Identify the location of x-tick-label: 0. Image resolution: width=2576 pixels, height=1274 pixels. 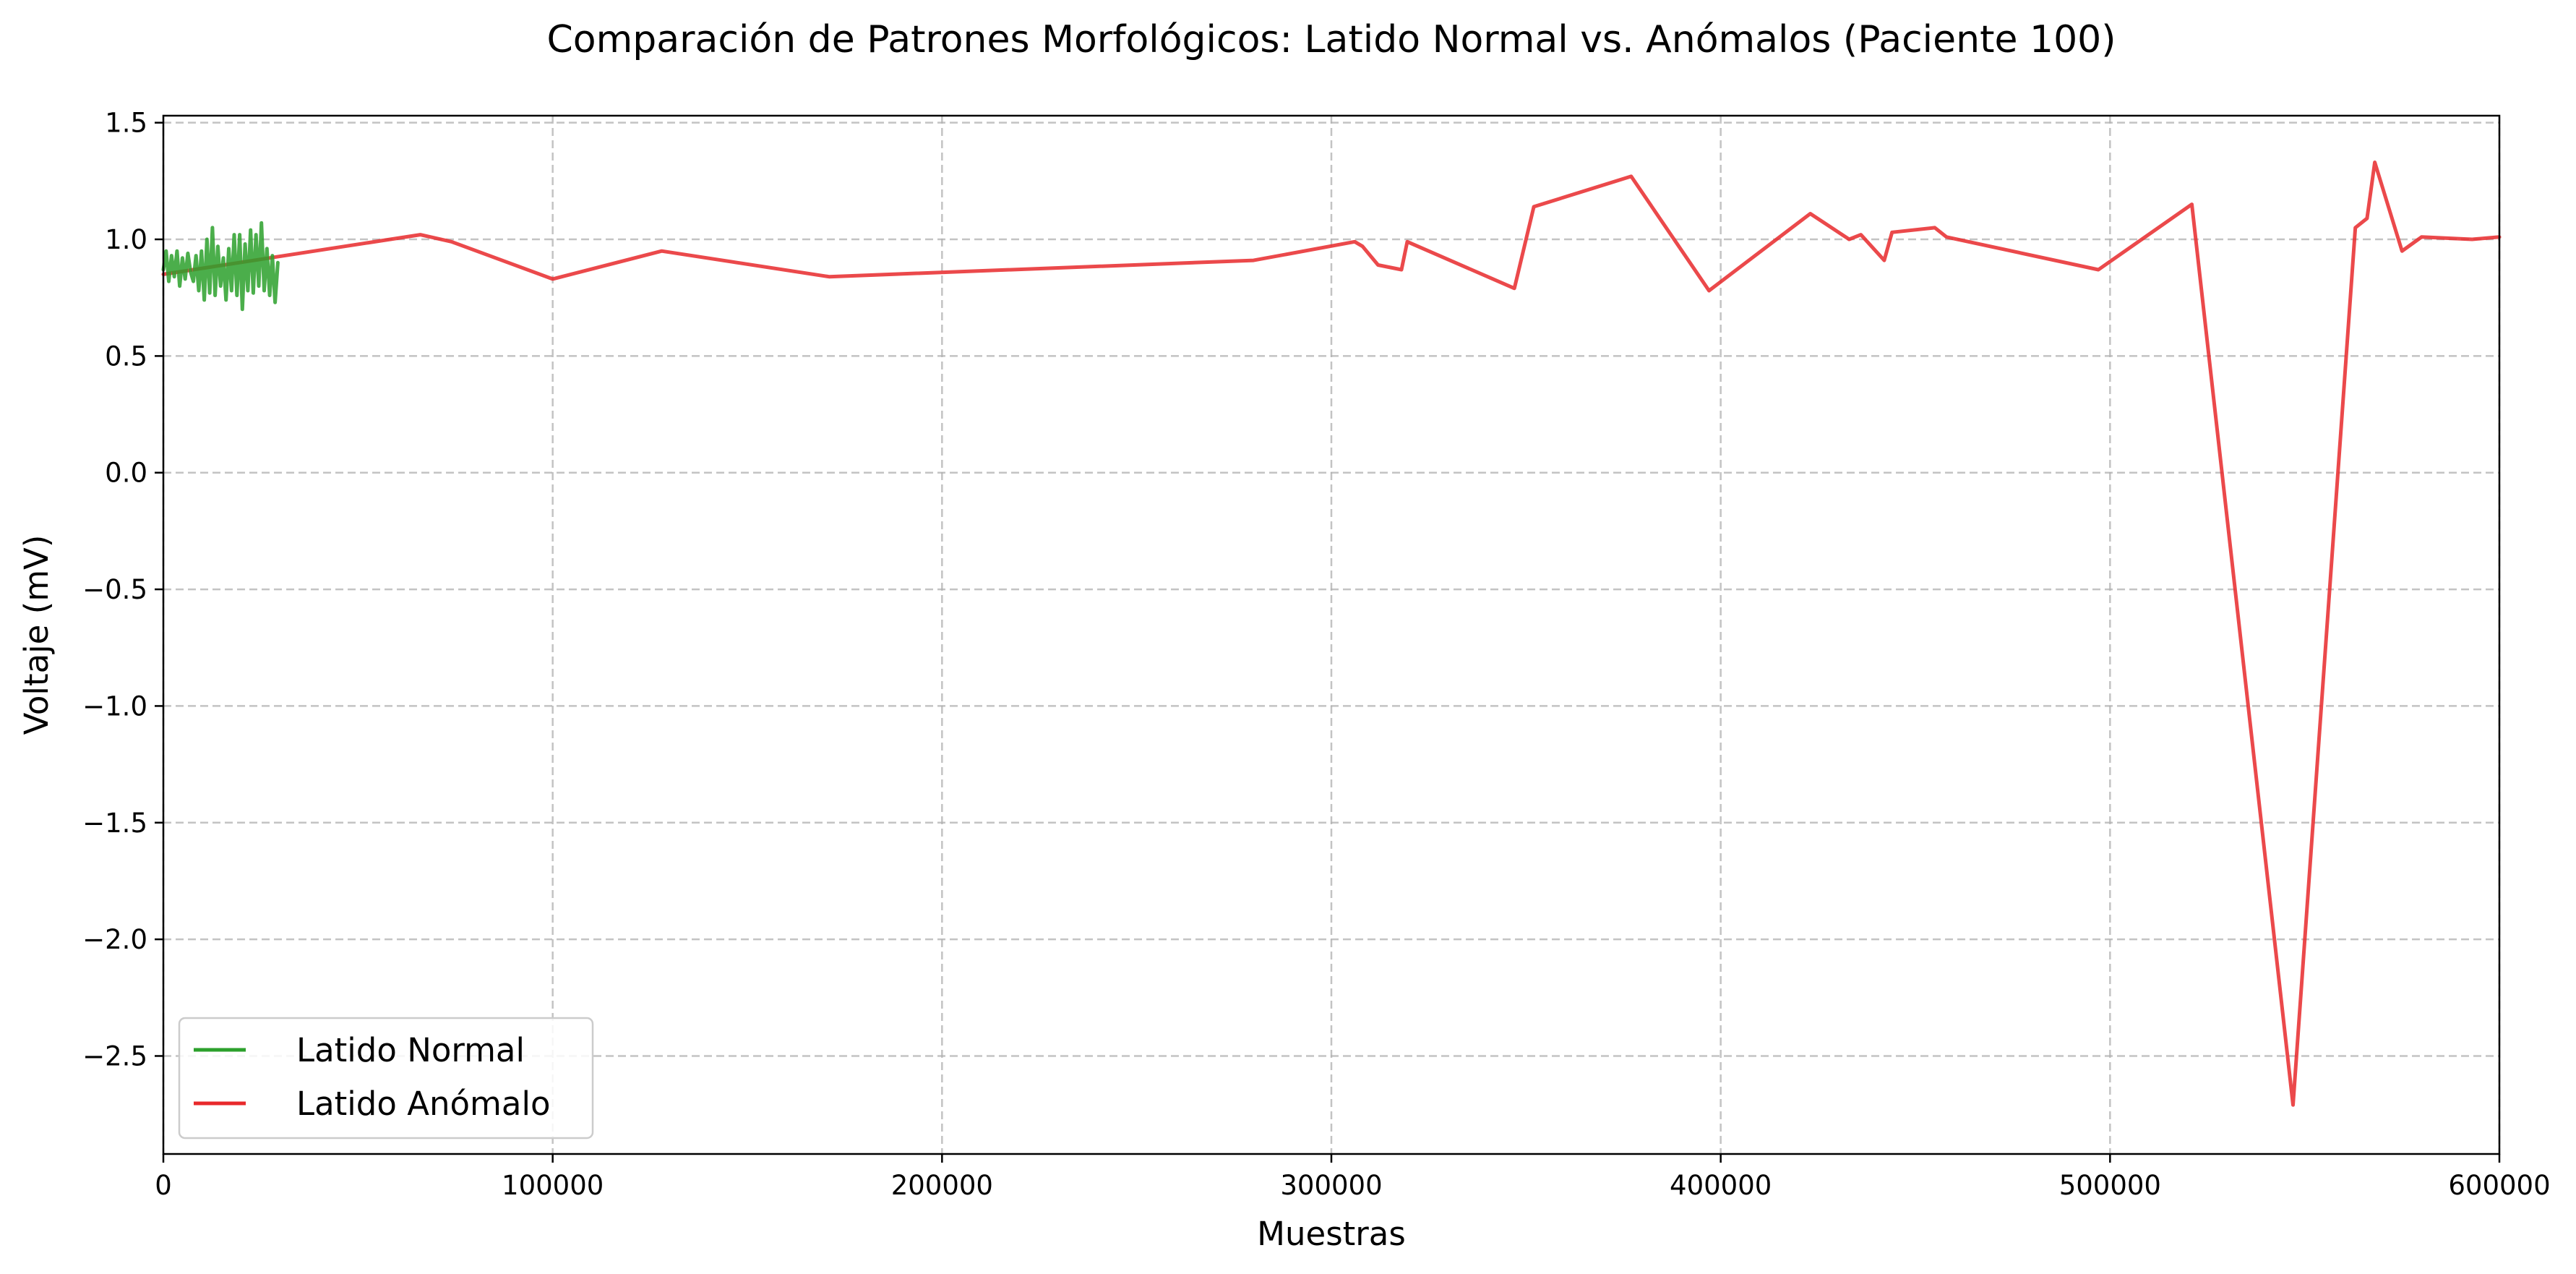
(164, 1185).